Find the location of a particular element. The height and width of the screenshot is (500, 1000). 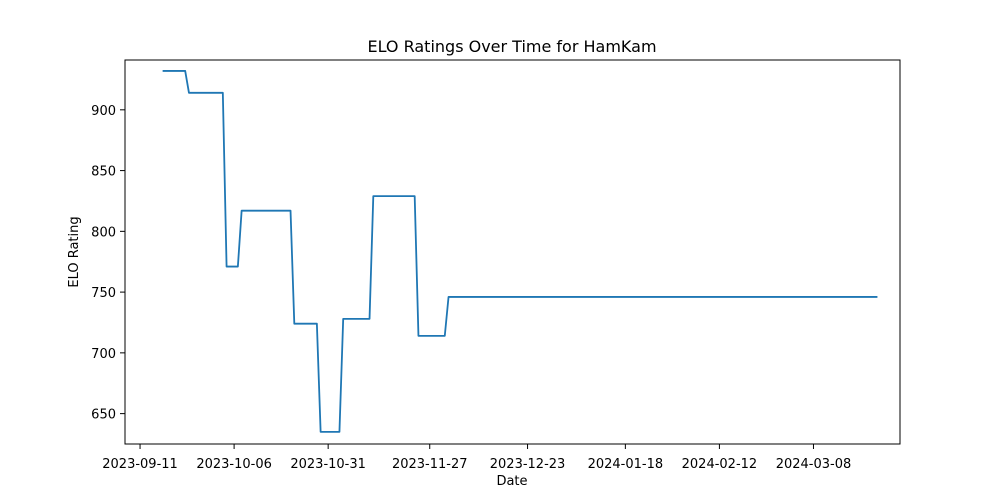

x-tick-label: 2024-01-18 is located at coordinates (626, 464).